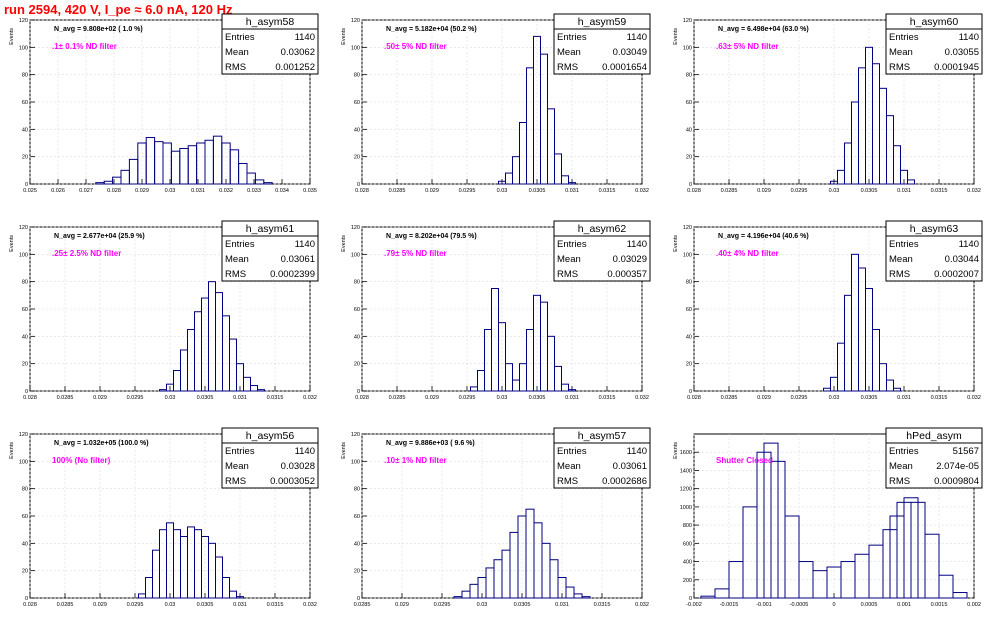  What do you see at coordinates (627, 274) in the screenshot?
I see `stat-value: 0.000357` at bounding box center [627, 274].